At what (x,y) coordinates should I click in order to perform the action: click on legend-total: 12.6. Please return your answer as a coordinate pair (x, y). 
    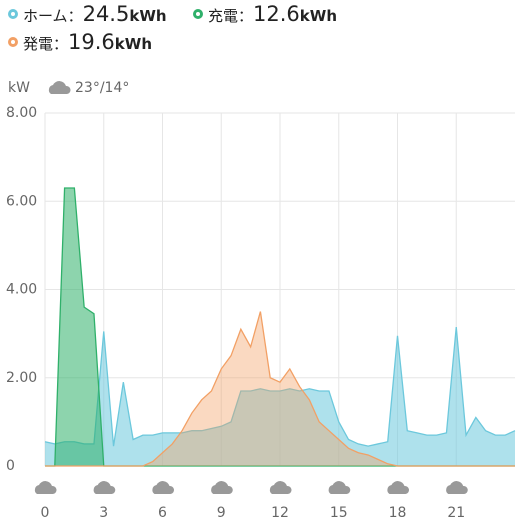
    Looking at the image, I should click on (276, 14).